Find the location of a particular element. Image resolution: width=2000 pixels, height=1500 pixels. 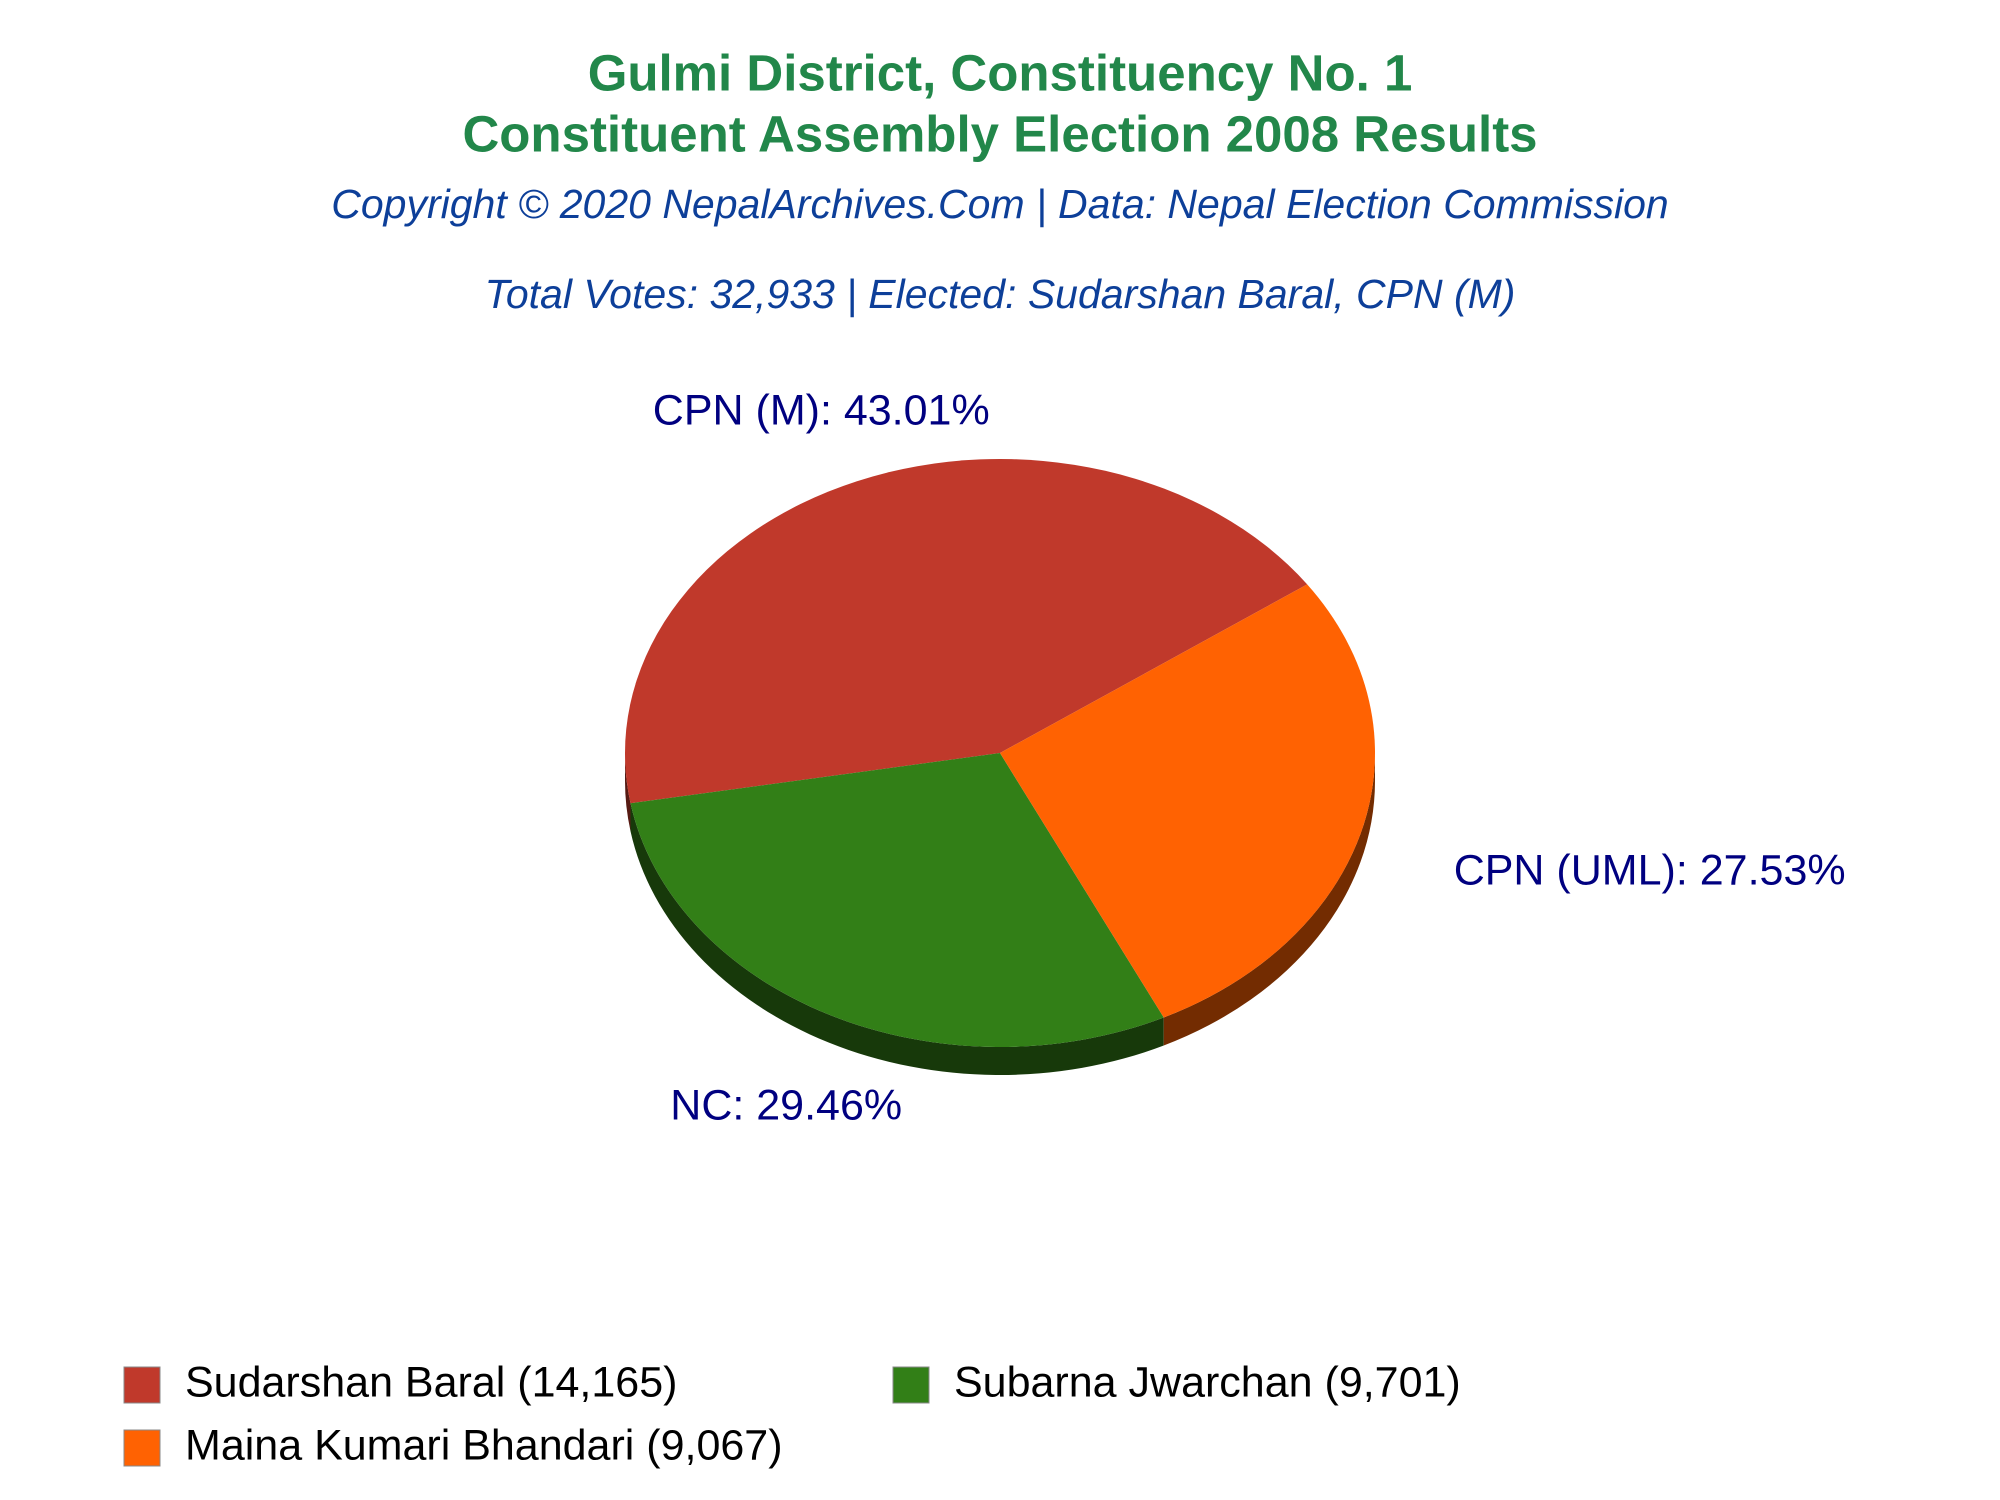

legend-label: Subarna Jwarchan (9,701) is located at coordinates (1207, 1382).